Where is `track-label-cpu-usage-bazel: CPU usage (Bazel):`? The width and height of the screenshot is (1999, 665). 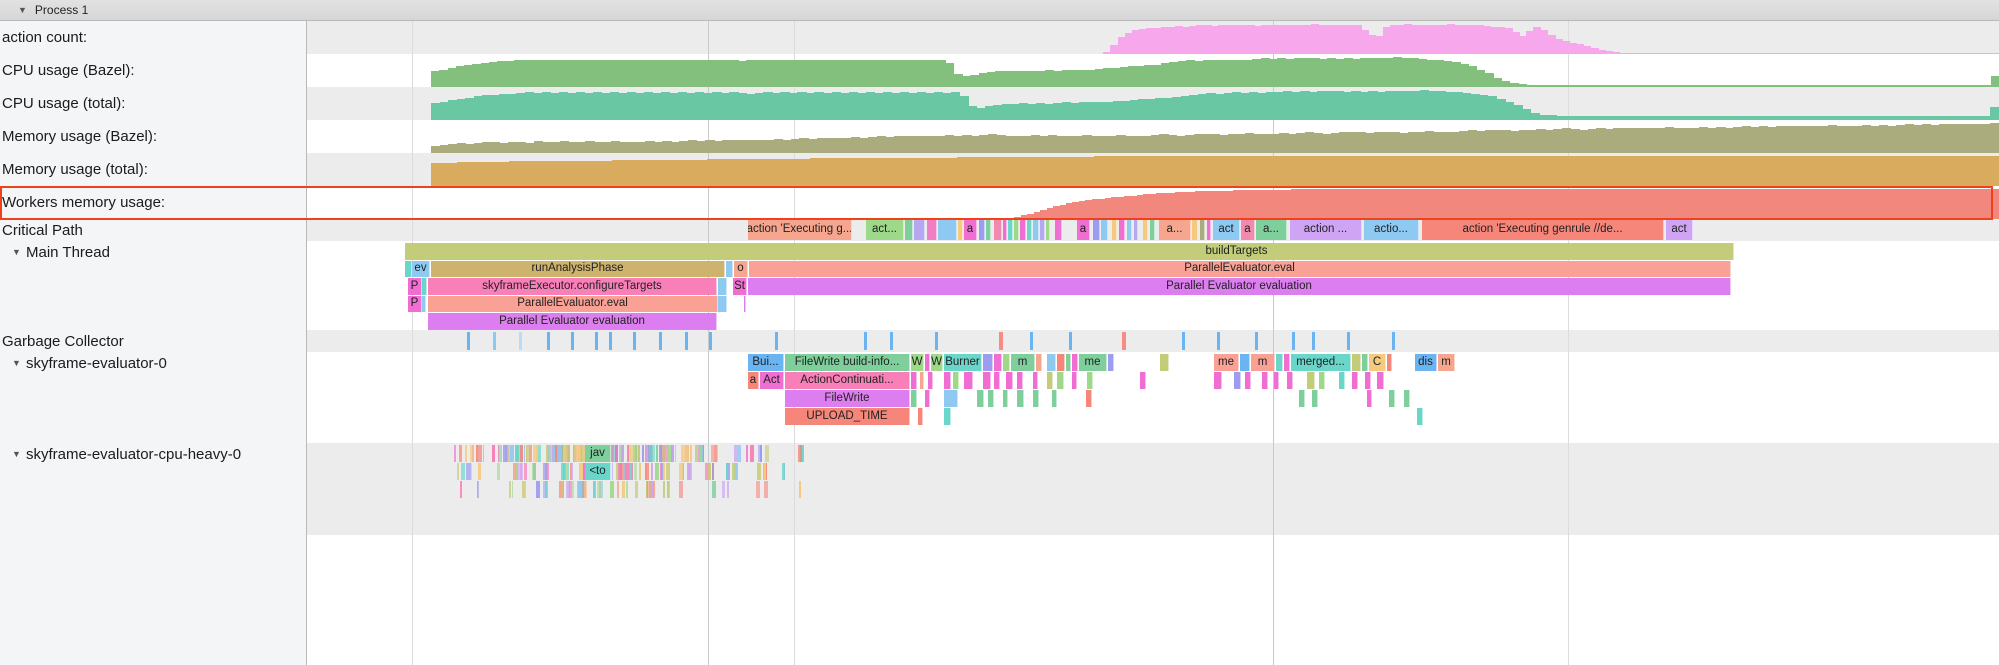
track-label-cpu-usage-bazel: CPU usage (Bazel): is located at coordinates (153, 70).